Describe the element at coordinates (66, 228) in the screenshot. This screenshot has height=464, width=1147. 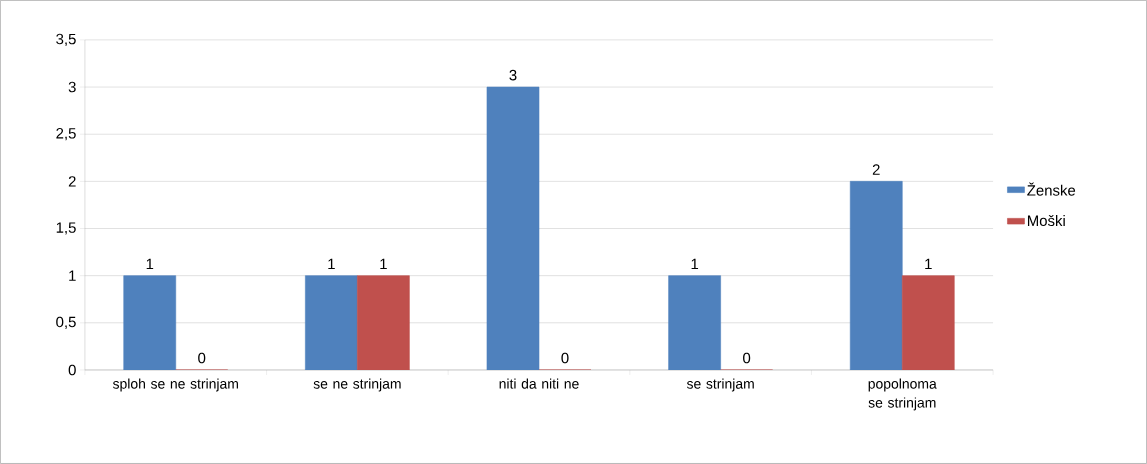
I see `y-tick-label: 1,5` at that location.